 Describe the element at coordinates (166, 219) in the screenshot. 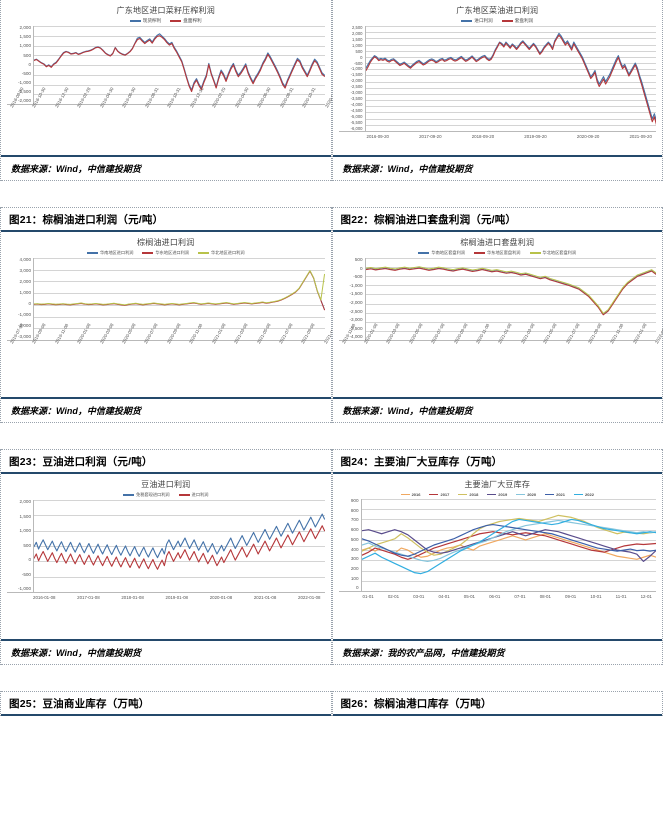

I see `figure-header: 图21：棕榈油进口利润（元/吨）` at that location.